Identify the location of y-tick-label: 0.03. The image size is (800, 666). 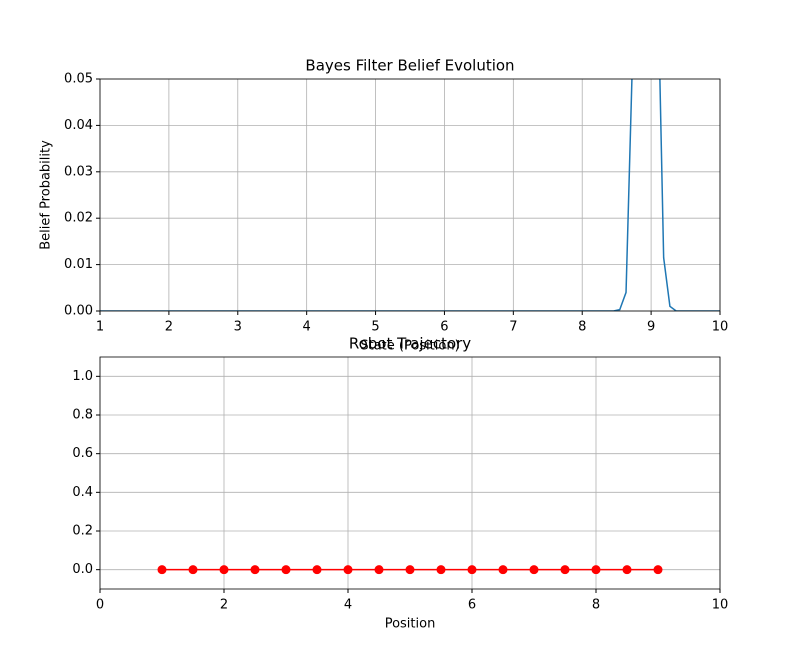
(78, 171).